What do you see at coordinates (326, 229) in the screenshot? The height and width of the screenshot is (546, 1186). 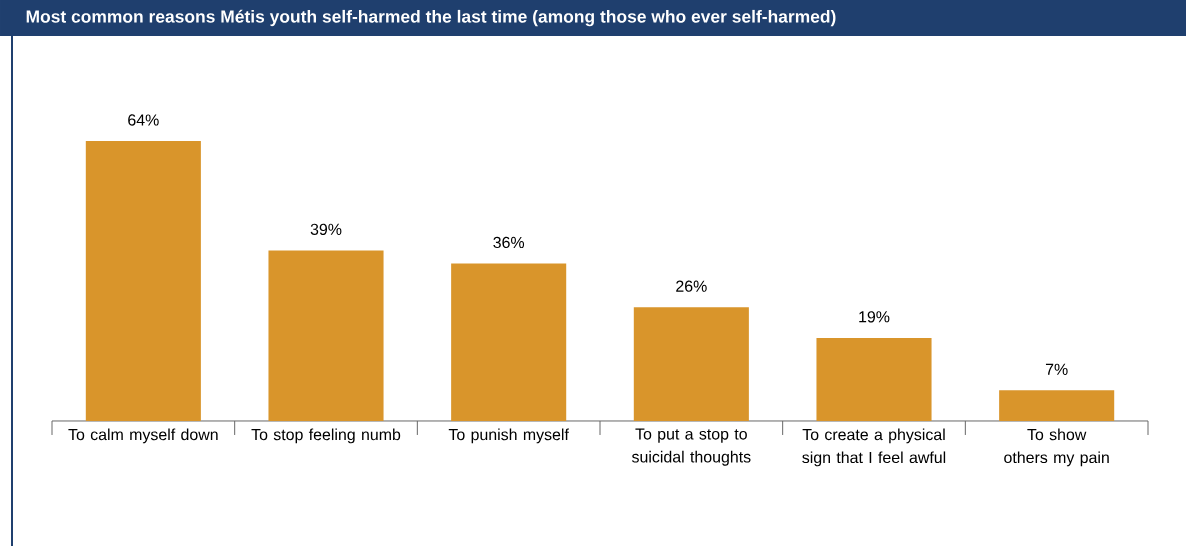 I see `data-label: 39%` at bounding box center [326, 229].